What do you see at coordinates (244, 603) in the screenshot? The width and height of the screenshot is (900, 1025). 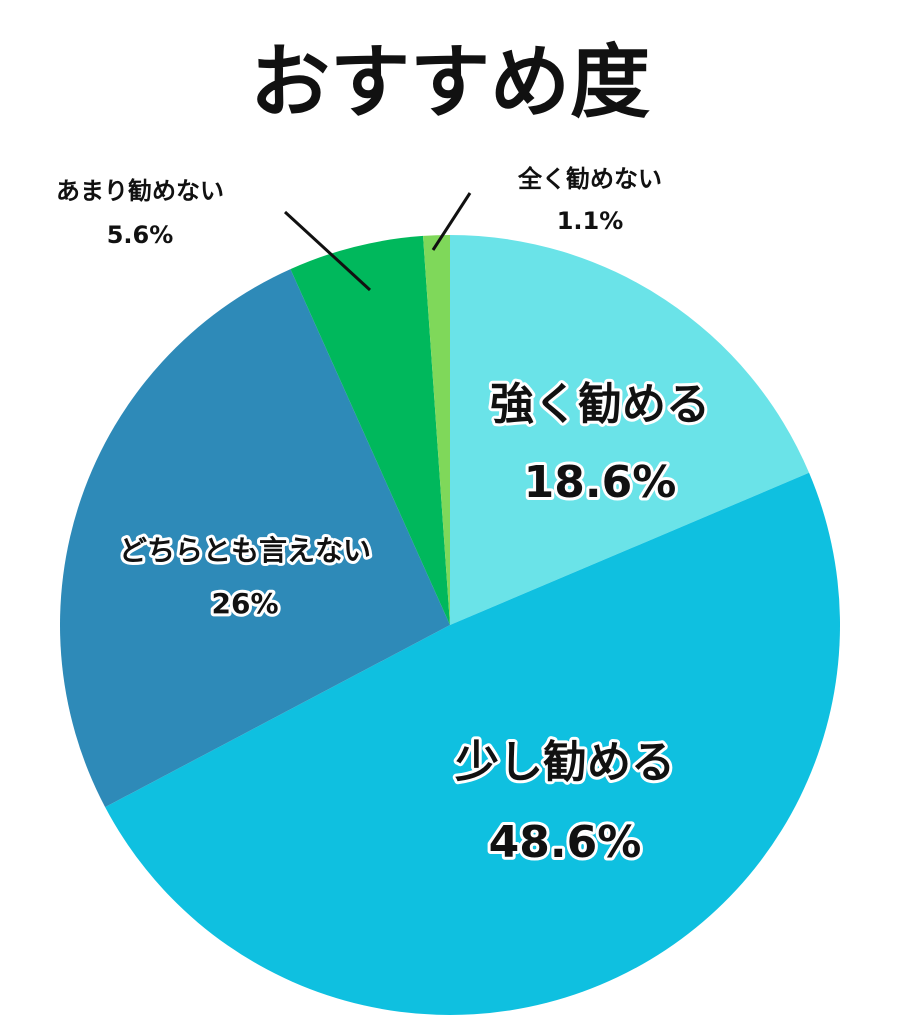 I see `slice-value-label: 26%` at bounding box center [244, 603].